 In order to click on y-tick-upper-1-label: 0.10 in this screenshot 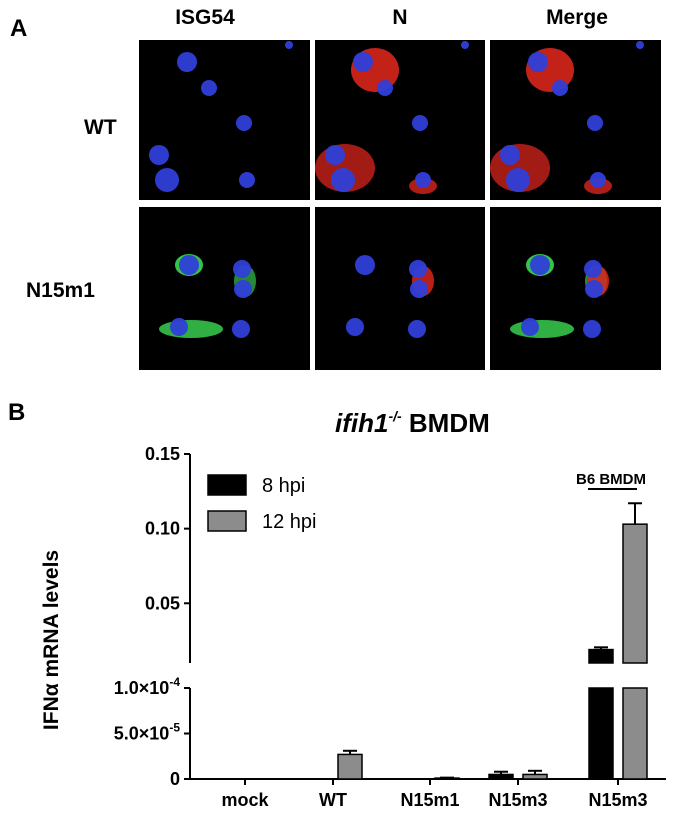, I will do `click(162, 529)`.